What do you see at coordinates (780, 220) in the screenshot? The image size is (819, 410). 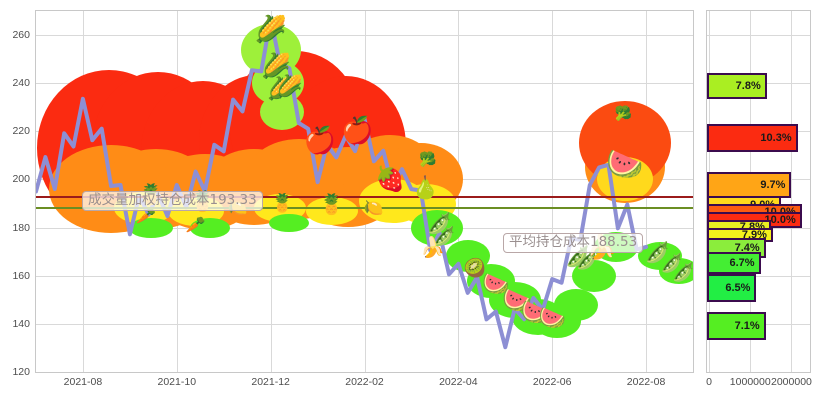 I see `volume-bar-label: 10.0%` at bounding box center [780, 220].